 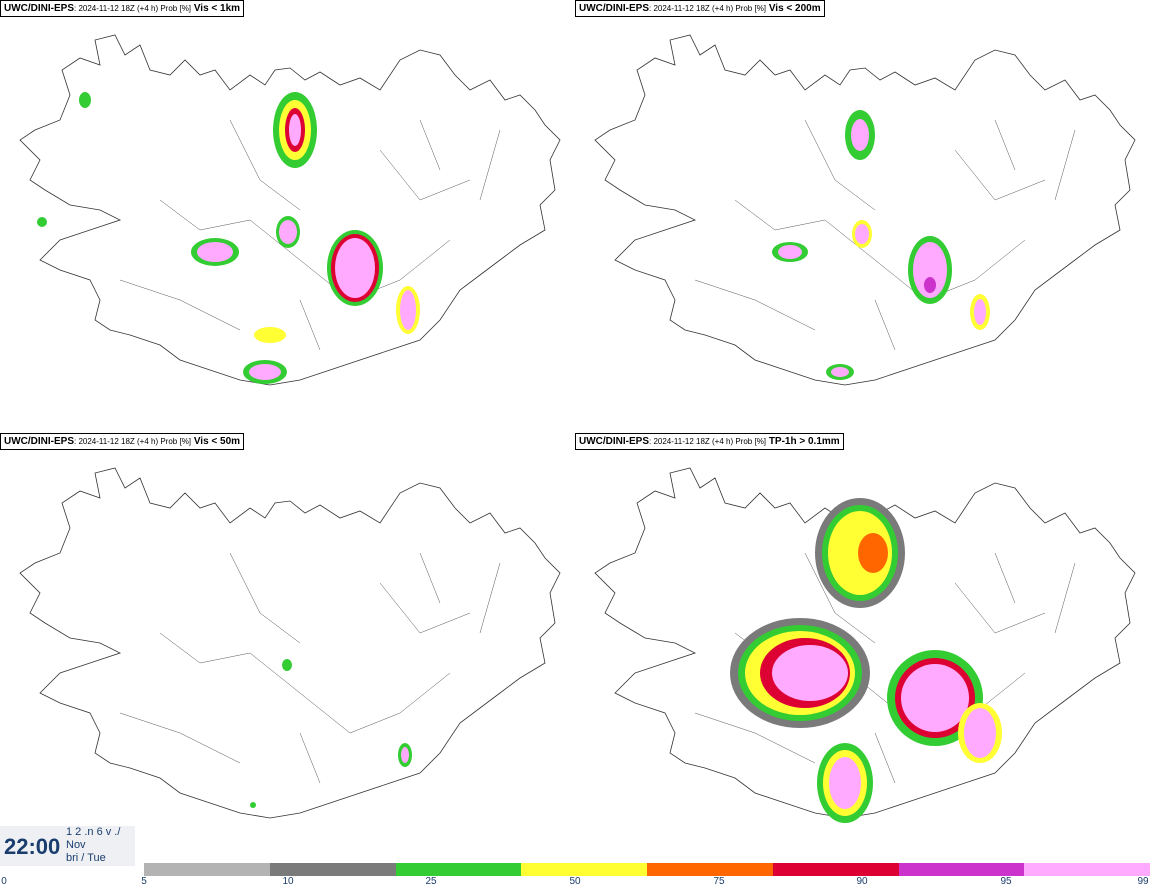 I want to click on valid-date-month: Nov, so click(x=76, y=845).